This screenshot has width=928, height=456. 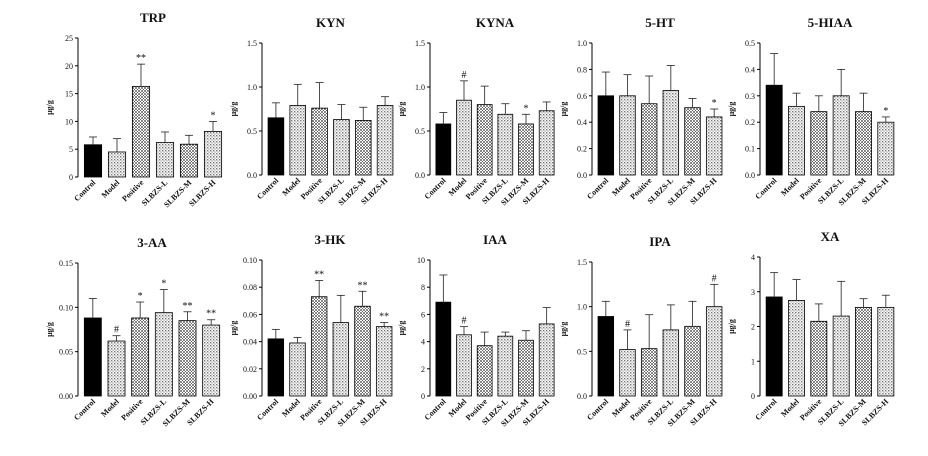 What do you see at coordinates (66, 263) in the screenshot?
I see `y-tick-label: 0.15` at bounding box center [66, 263].